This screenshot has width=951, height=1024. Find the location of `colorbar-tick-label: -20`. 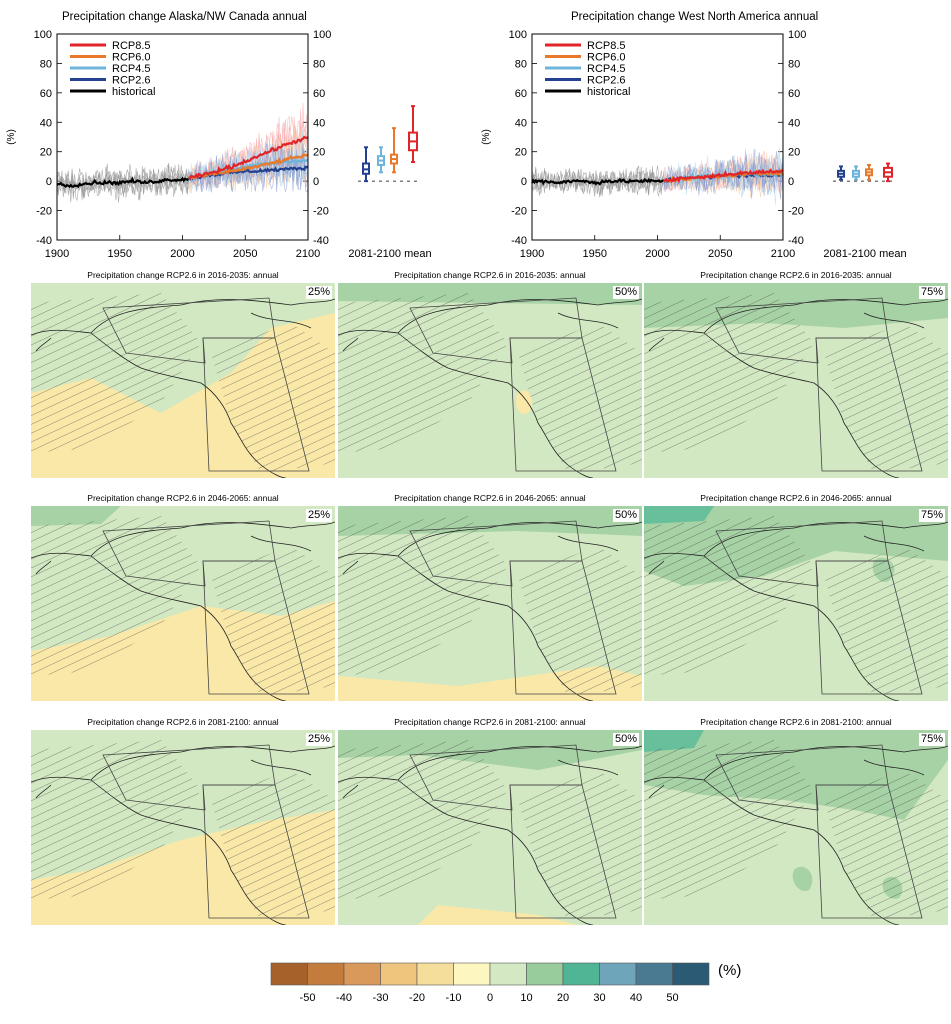

colorbar-tick-label: -20 is located at coordinates (417, 998).